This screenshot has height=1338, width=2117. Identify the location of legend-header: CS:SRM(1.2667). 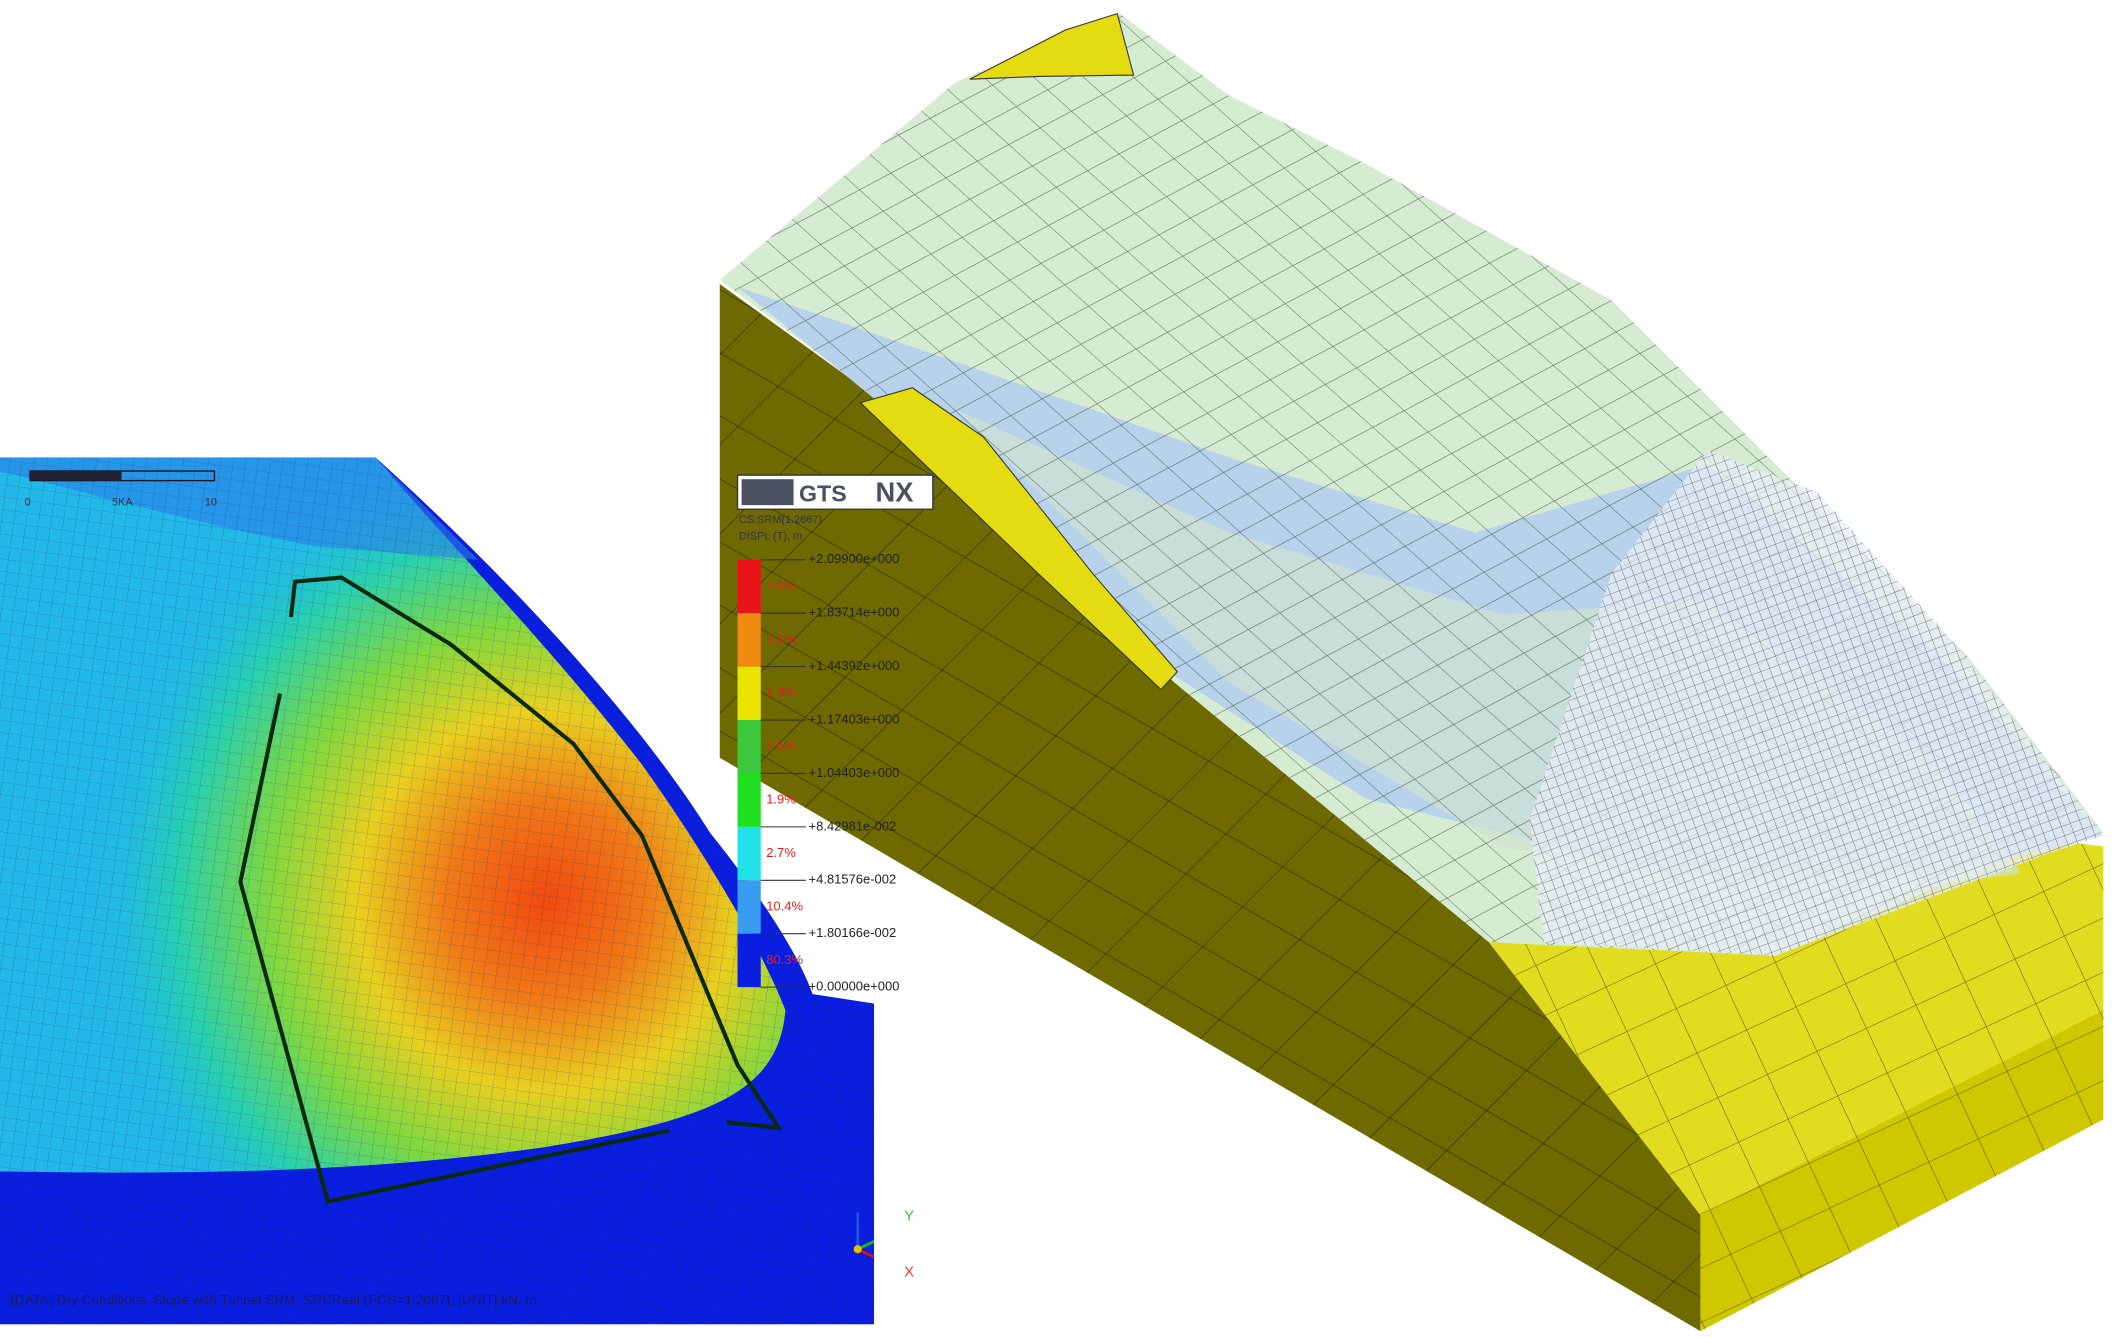
(780, 520).